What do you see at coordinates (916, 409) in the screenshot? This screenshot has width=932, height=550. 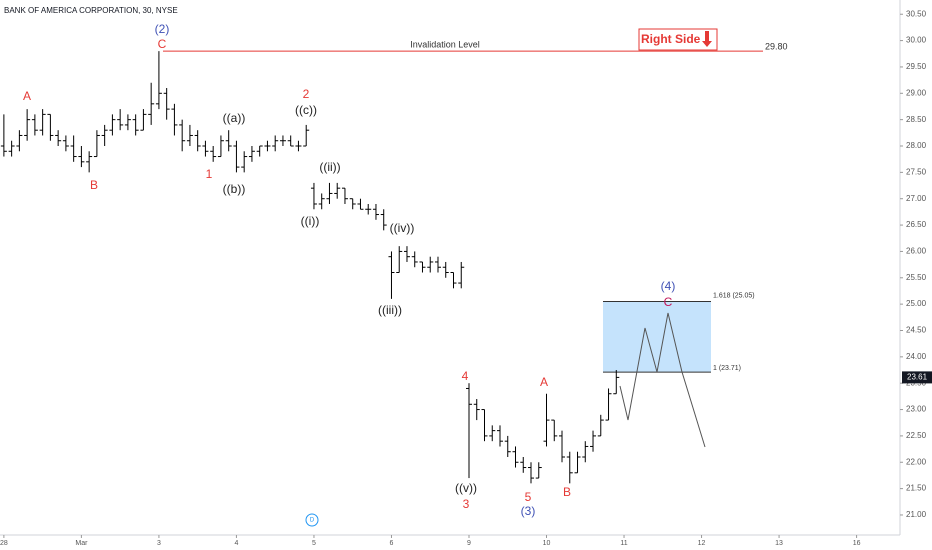 I see `y-tick-label: 23.00` at bounding box center [916, 409].